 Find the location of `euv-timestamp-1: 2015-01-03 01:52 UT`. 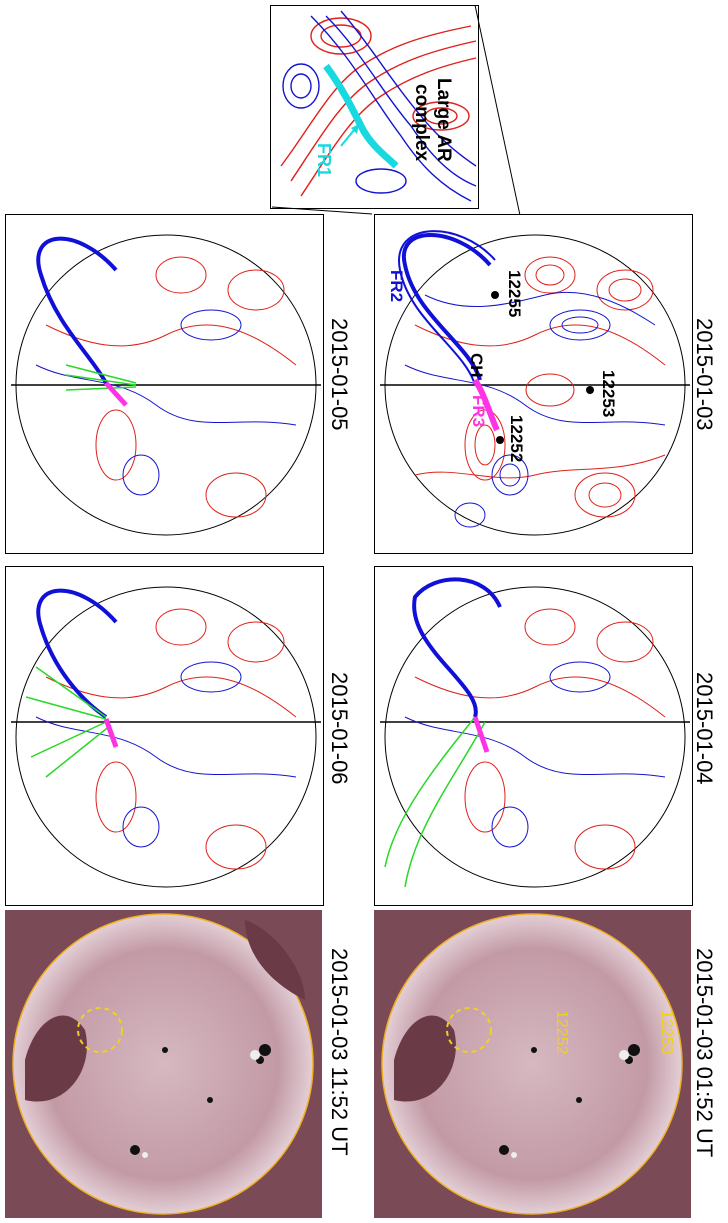

euv-timestamp-1: 2015-01-03 01:52 UT is located at coordinates (704, 1053).